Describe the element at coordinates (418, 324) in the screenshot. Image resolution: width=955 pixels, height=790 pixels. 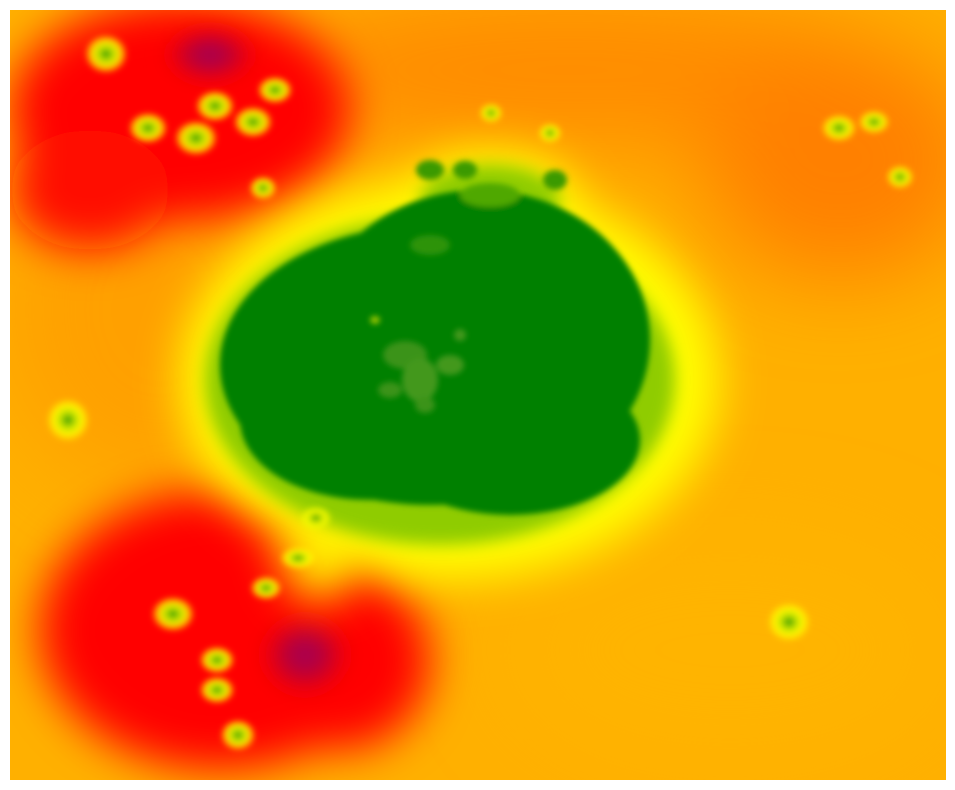
I see `inner-texture` at that location.